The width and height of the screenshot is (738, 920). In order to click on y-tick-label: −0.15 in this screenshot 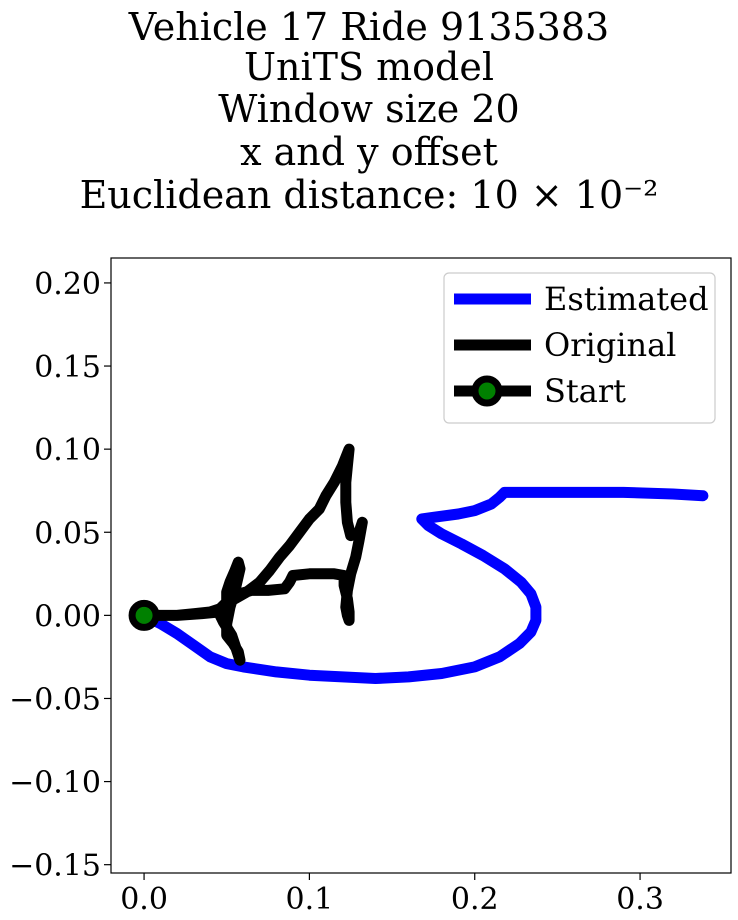, I will do `click(55, 866)`.